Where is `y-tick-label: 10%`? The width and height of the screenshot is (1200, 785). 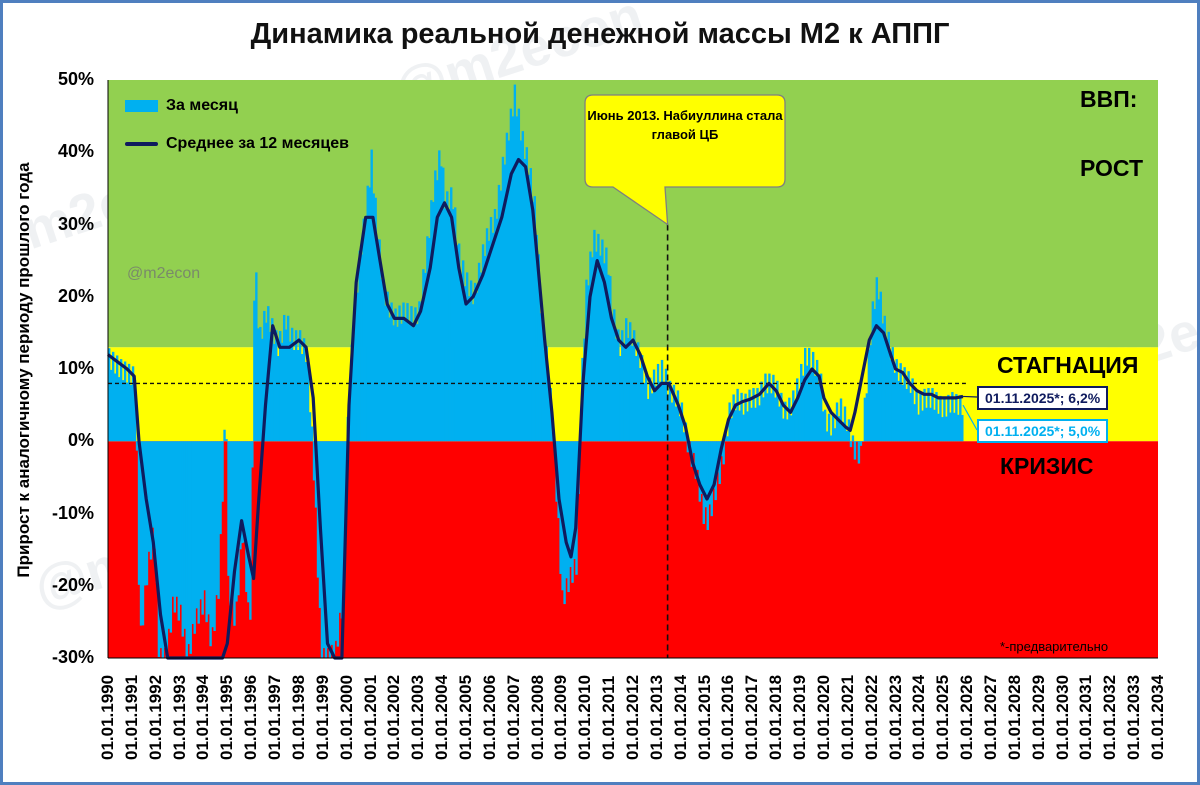 y-tick-label: 10% is located at coordinates (75, 368).